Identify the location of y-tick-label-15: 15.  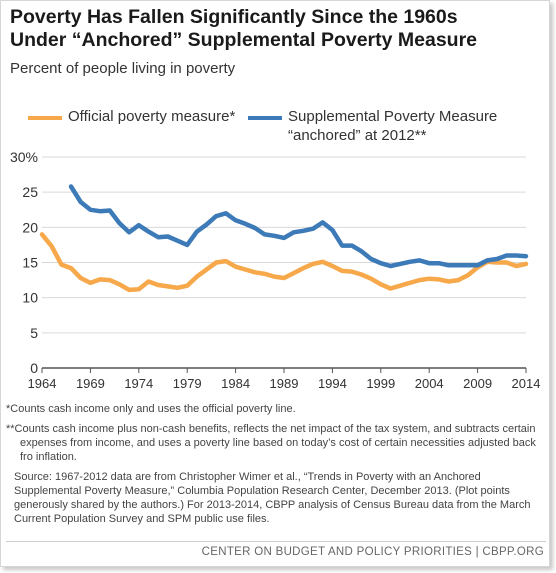
(30, 263).